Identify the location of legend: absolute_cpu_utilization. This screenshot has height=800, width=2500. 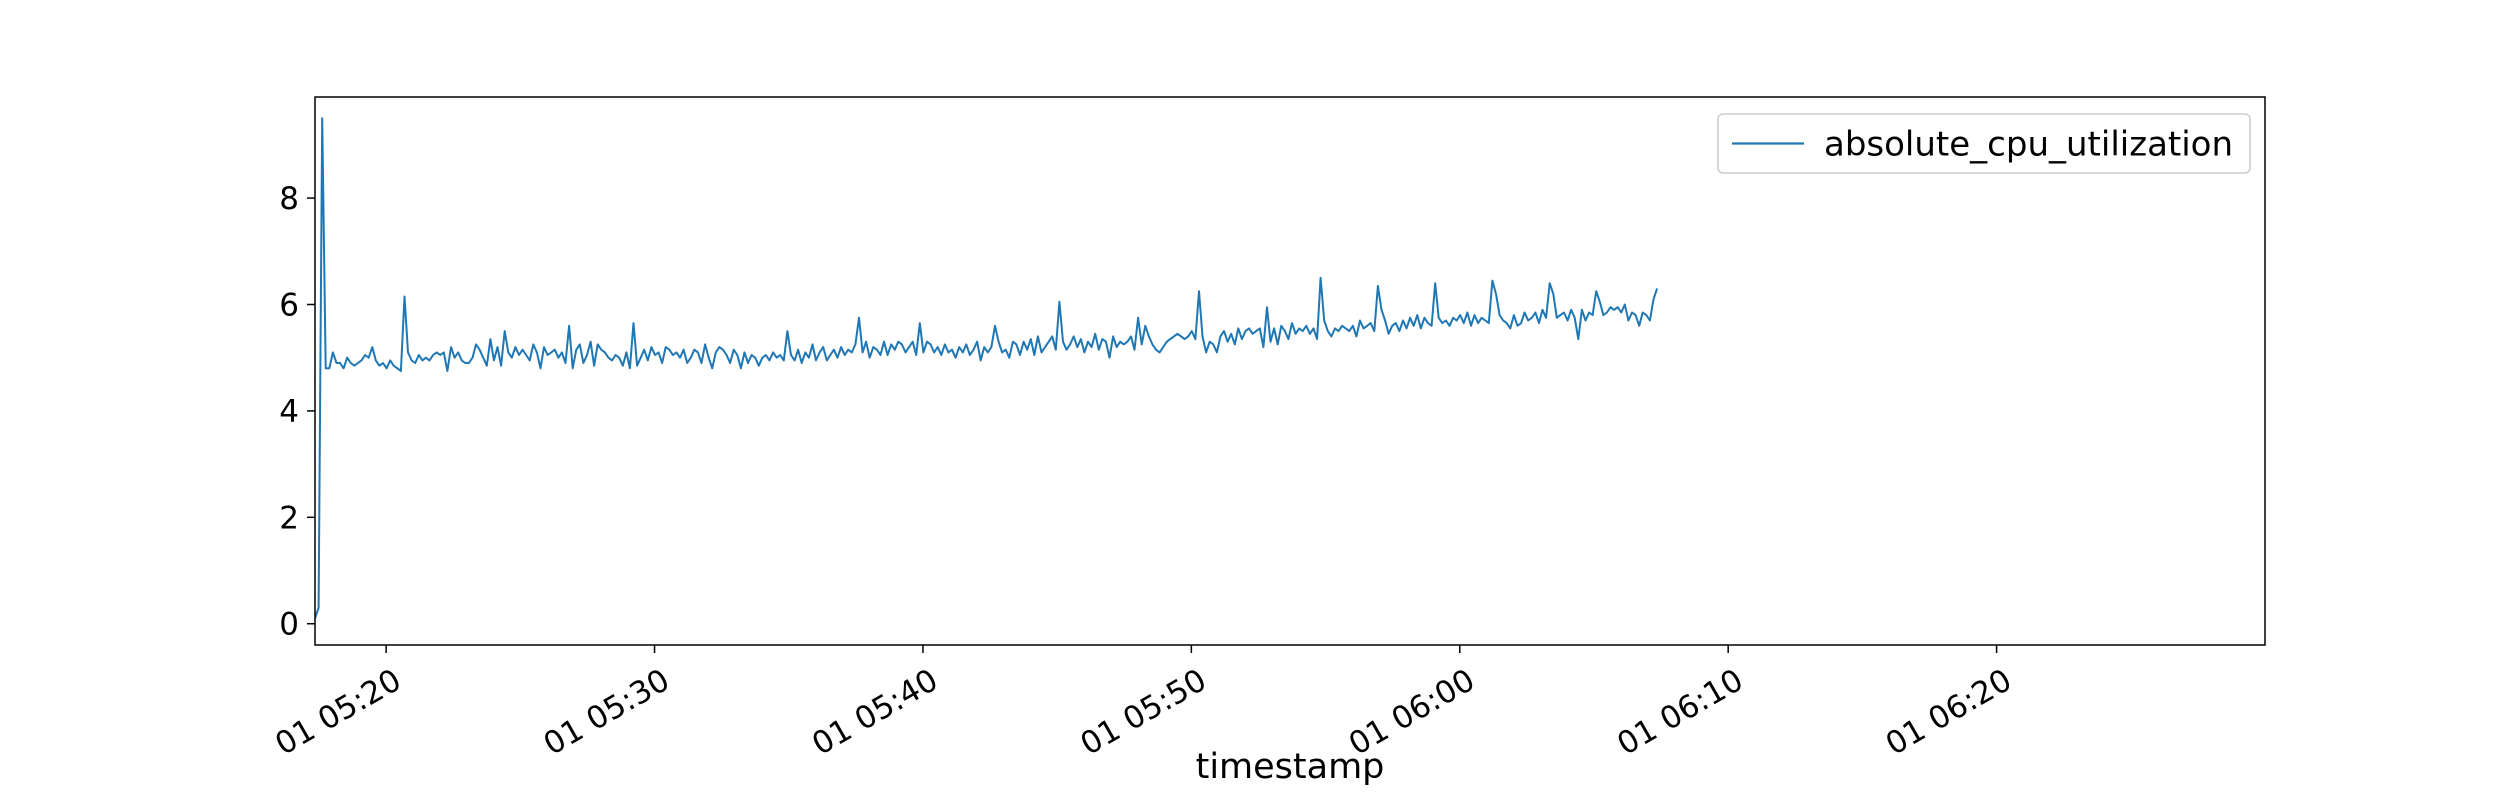
(1984, 143).